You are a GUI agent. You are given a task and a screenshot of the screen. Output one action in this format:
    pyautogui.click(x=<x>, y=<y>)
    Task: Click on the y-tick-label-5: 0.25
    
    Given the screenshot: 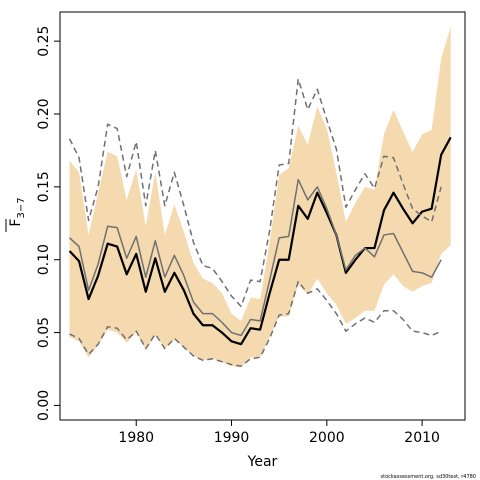 What is the action you would take?
    pyautogui.click(x=44, y=41)
    